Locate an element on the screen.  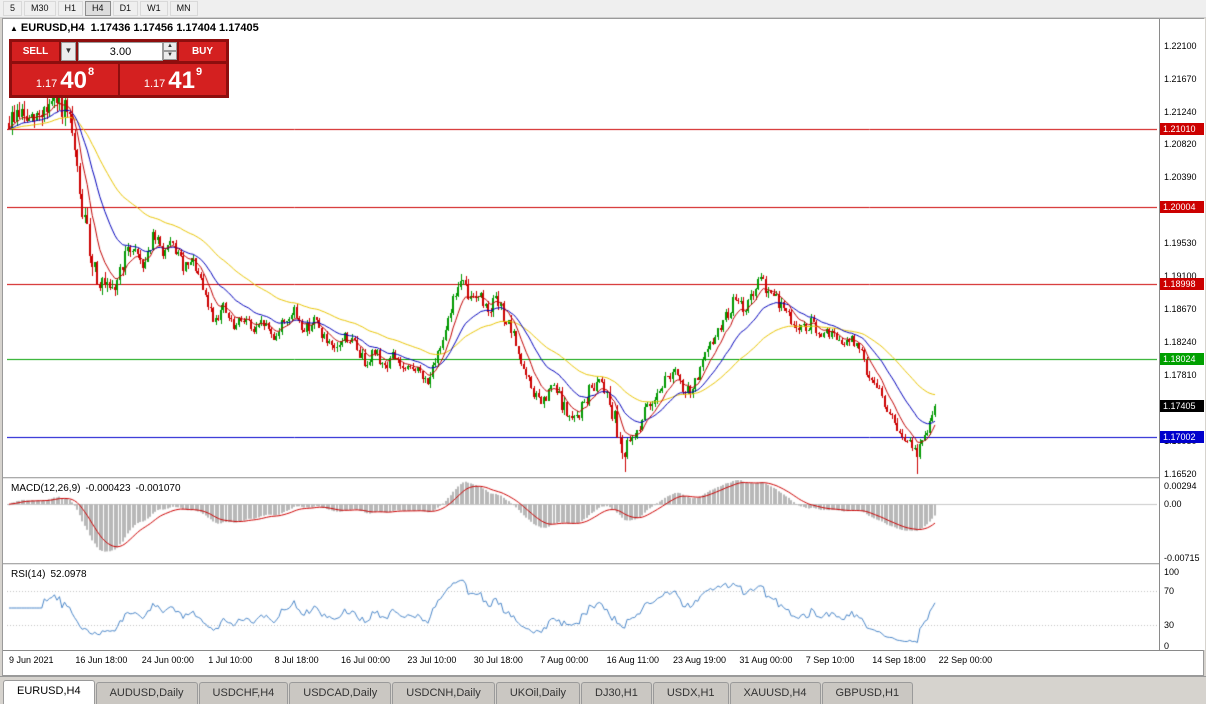
current-price-badge: 1.17405 is located at coordinates (1182, 406).